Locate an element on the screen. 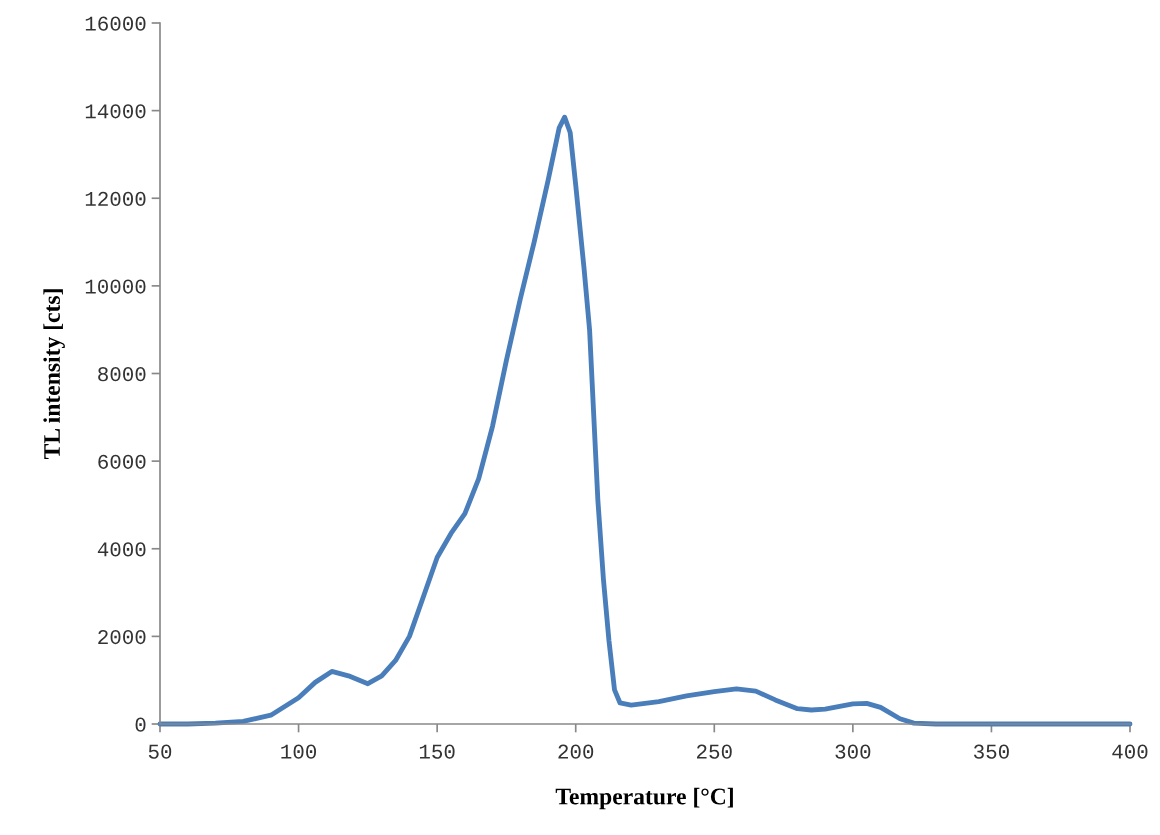 The width and height of the screenshot is (1160, 835). y-tick-label: 14000 is located at coordinates (115, 111).